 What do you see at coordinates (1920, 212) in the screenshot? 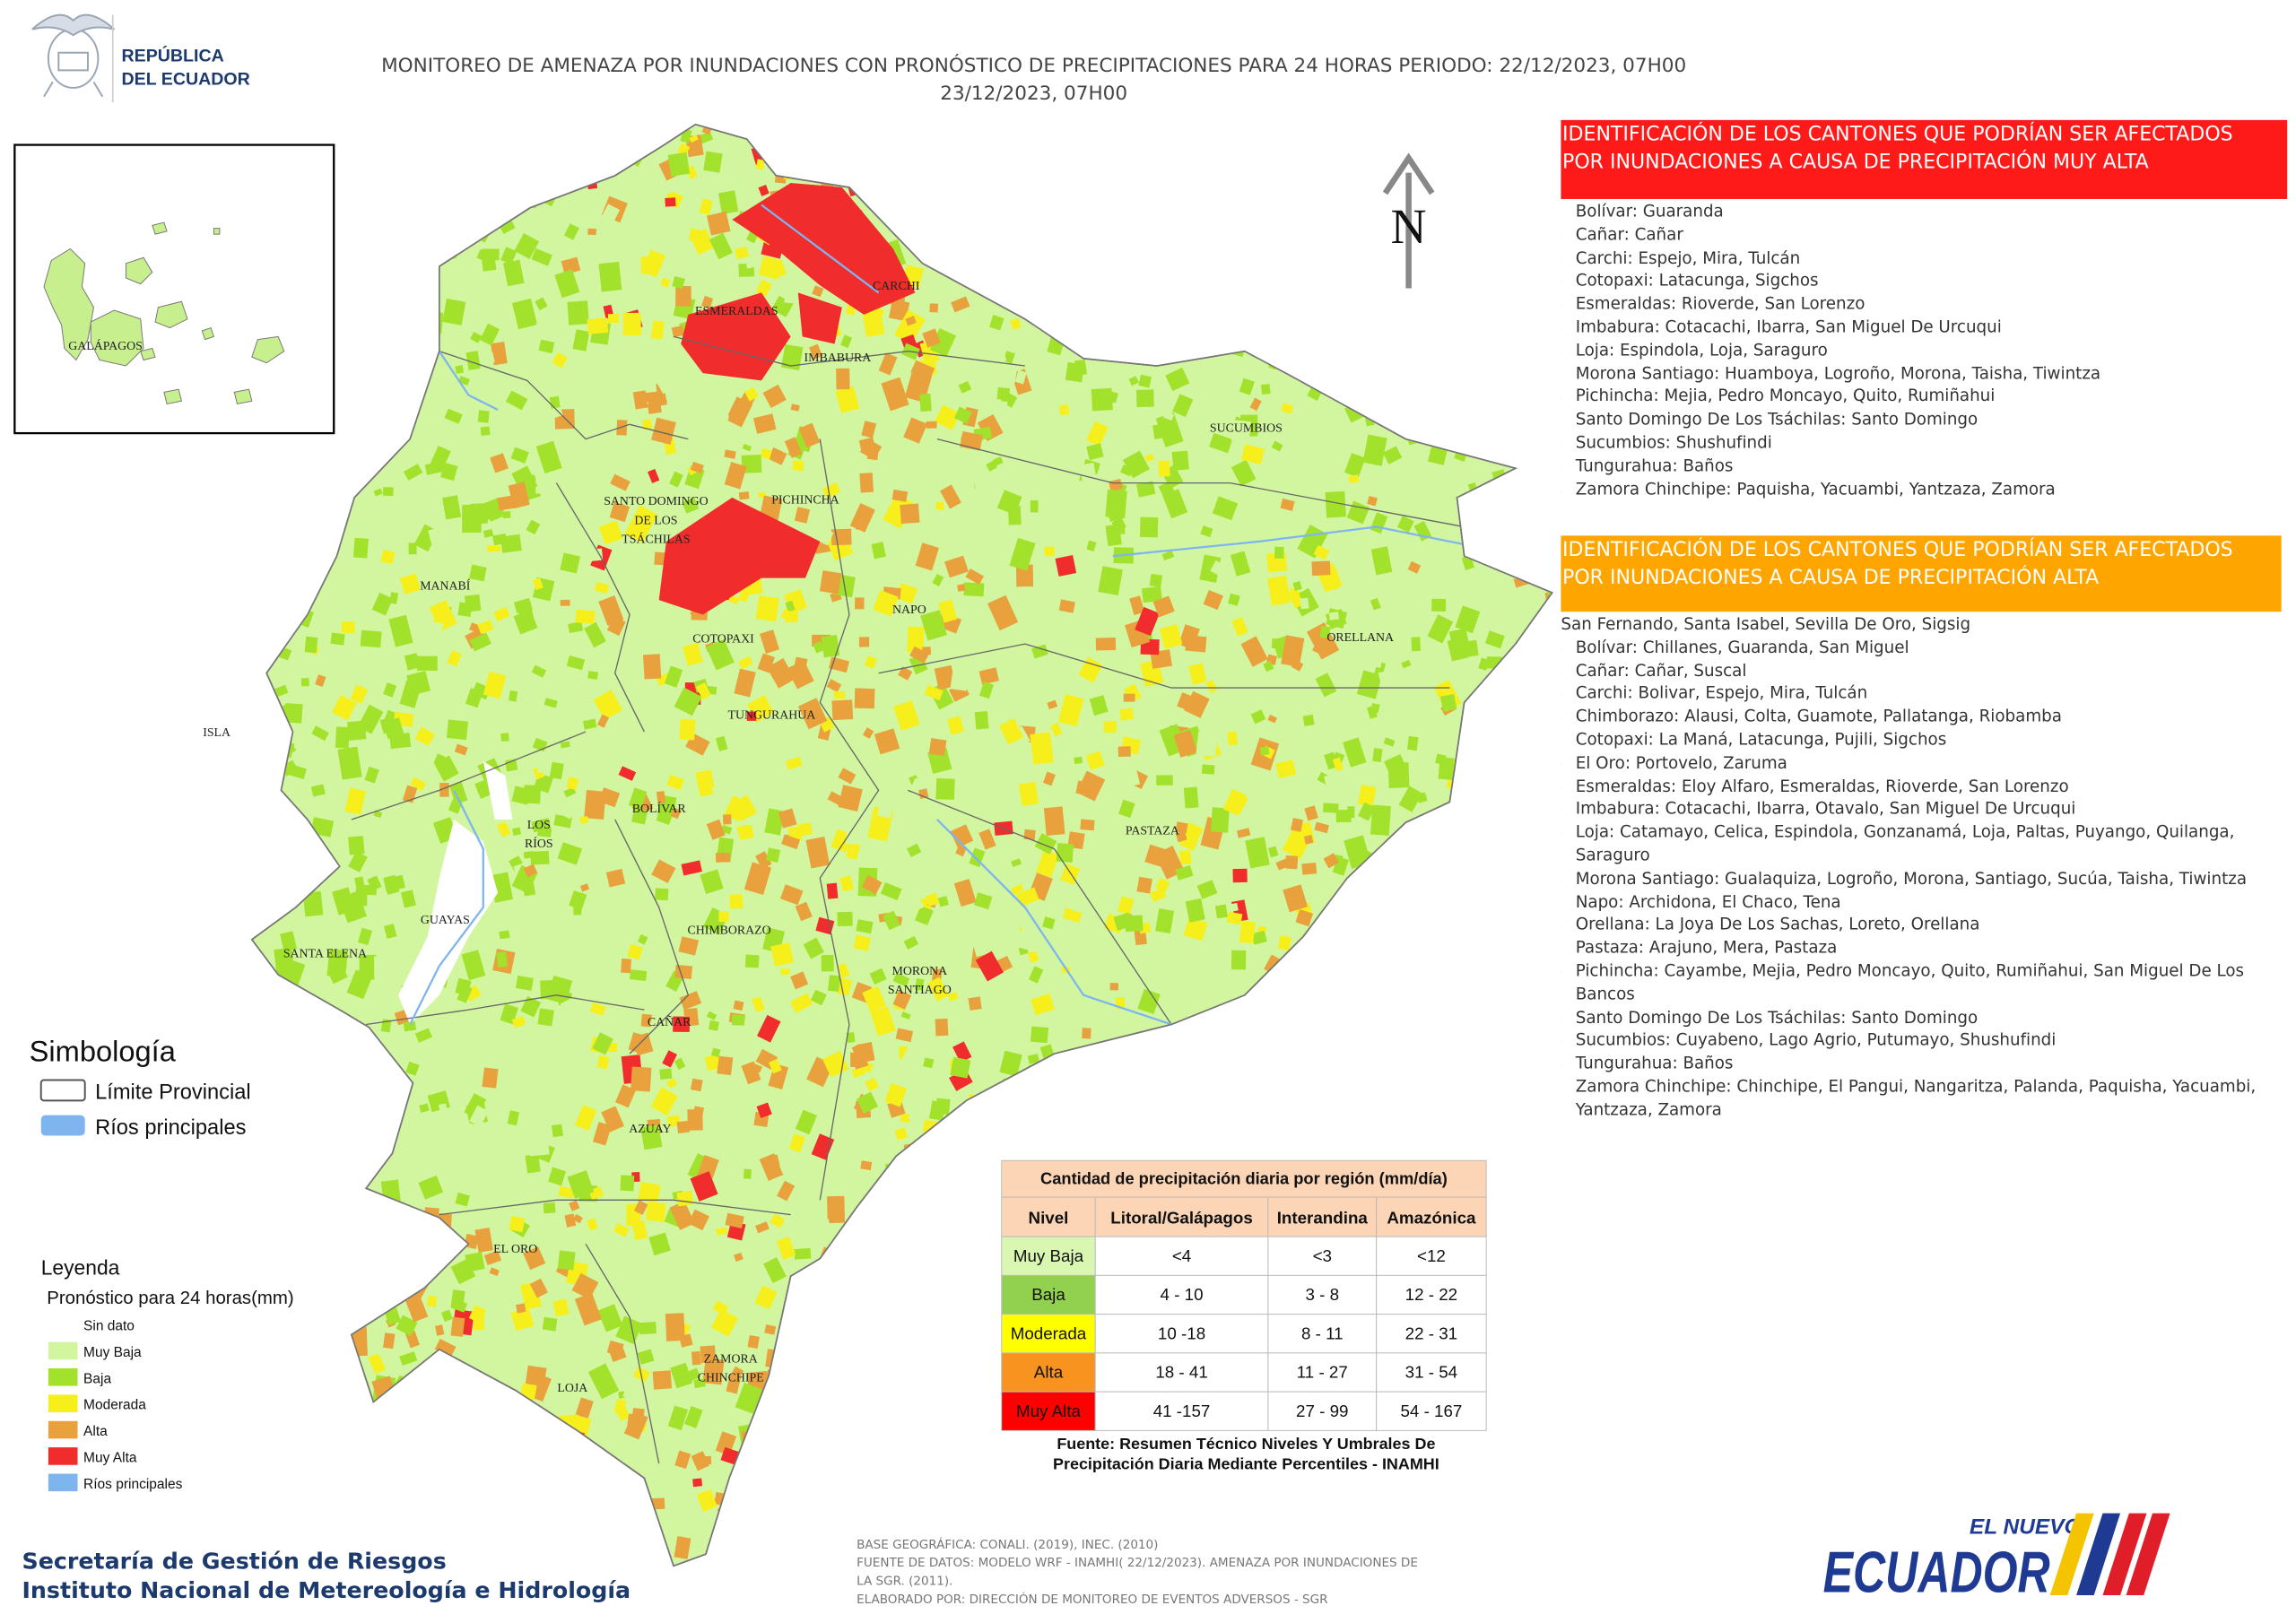
I see `canton-item: Bolívar: Guaranda` at bounding box center [1920, 212].